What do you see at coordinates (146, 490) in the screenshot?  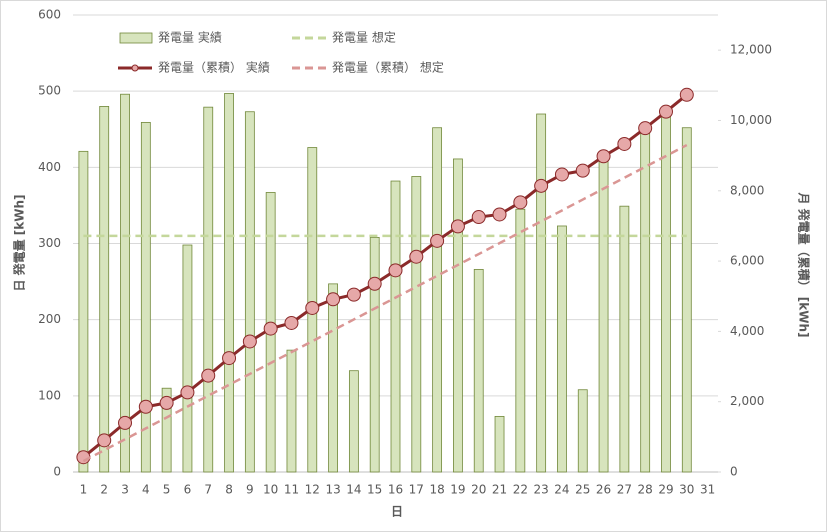 I see `x-tick-label: 4` at bounding box center [146, 490].